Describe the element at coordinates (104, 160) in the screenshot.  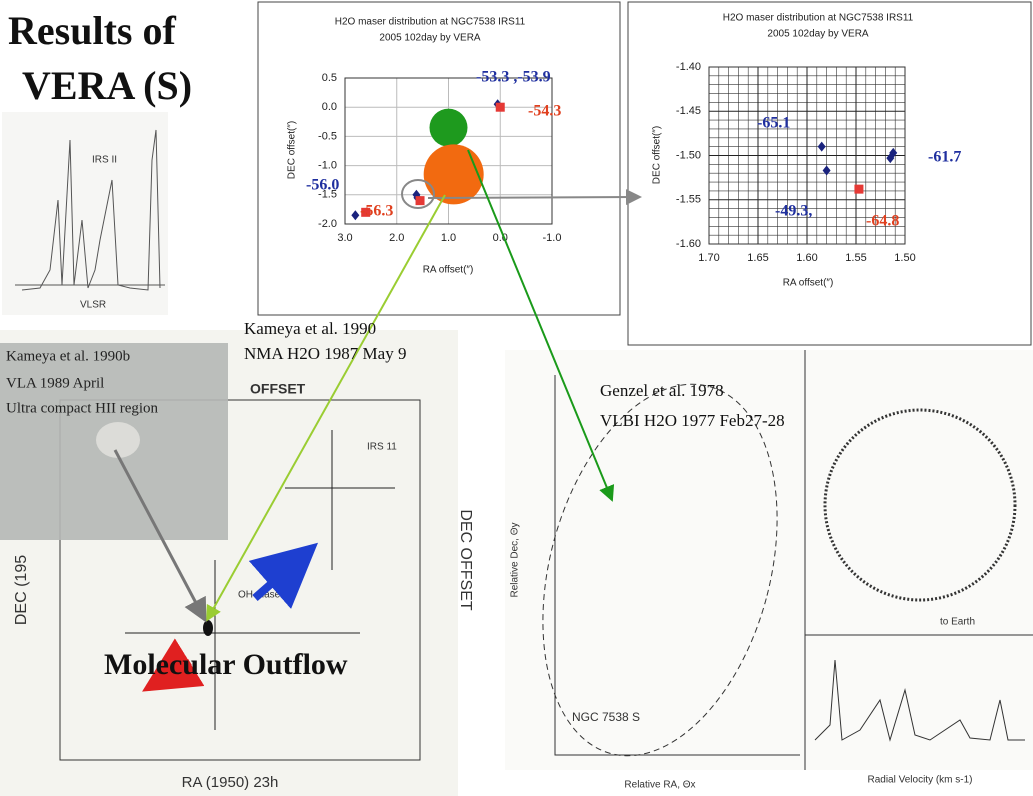
I see `scan-label: IRS II` at that location.